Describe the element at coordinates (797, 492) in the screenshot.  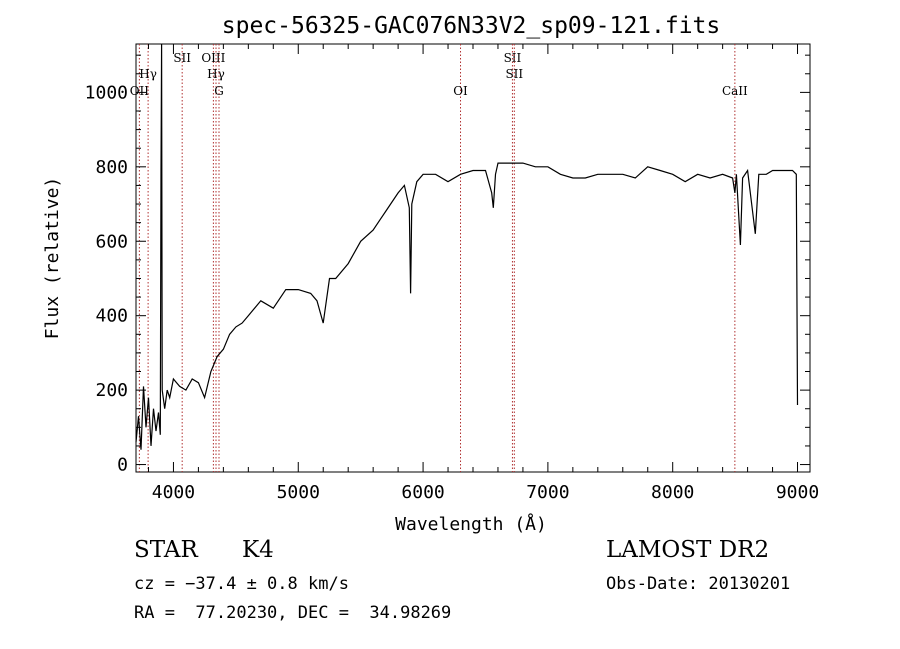
I see `x-tick-label: 9000` at that location.